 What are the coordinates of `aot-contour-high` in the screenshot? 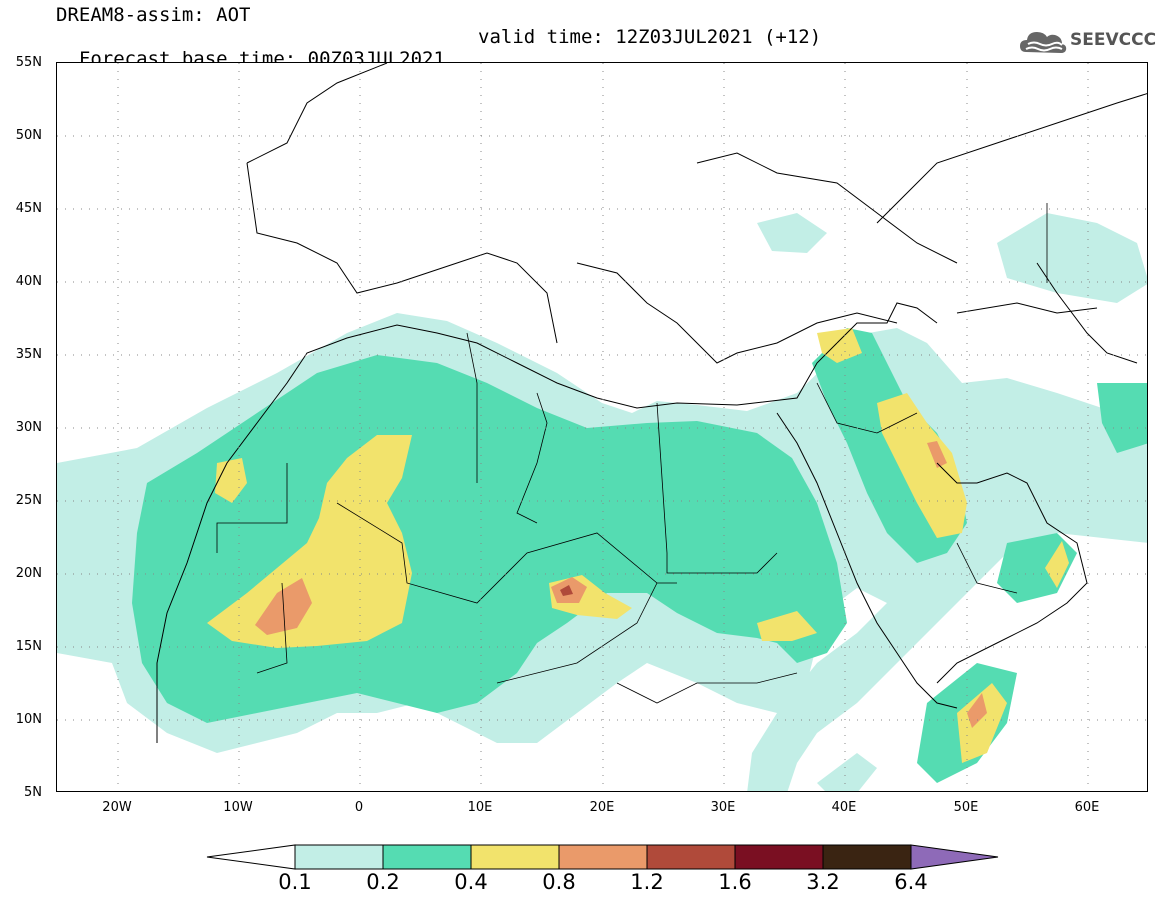 It's located at (309, 541).